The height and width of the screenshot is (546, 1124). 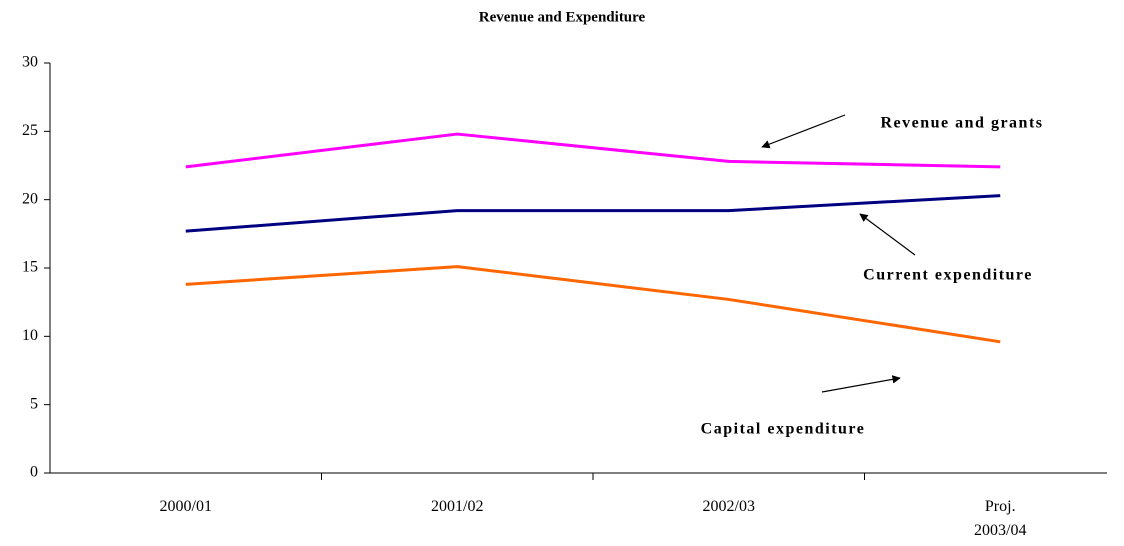 What do you see at coordinates (34, 403) in the screenshot?
I see `y-tick-label: 5` at bounding box center [34, 403].